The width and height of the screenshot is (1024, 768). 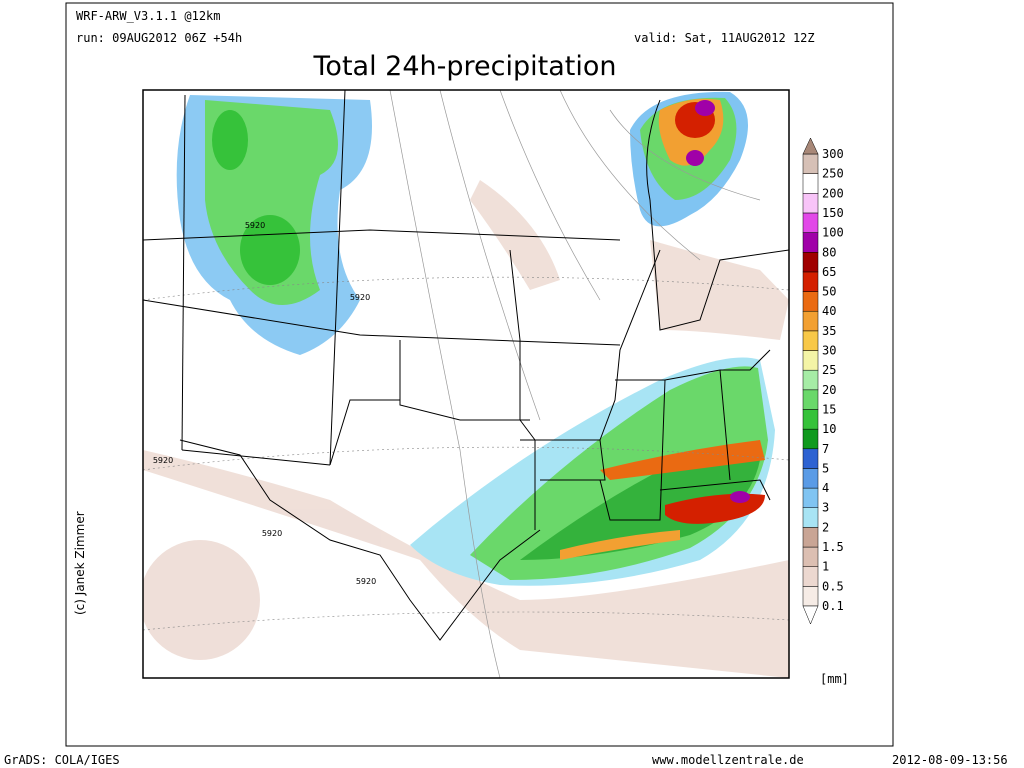 What do you see at coordinates (689, 159) in the screenshot?
I see `precip-michigan` at bounding box center [689, 159].